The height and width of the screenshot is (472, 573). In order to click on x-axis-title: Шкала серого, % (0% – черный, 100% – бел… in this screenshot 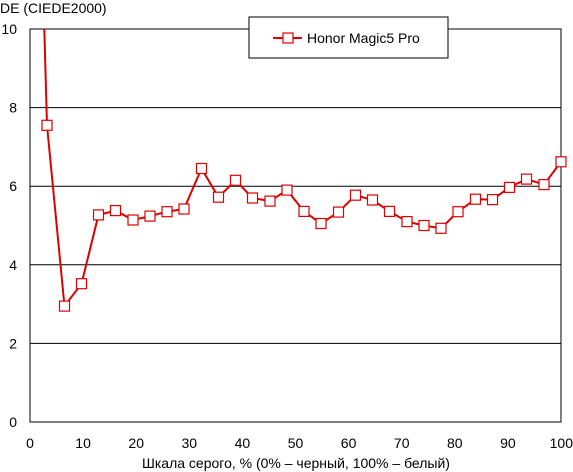, I will do `click(296, 463)`.